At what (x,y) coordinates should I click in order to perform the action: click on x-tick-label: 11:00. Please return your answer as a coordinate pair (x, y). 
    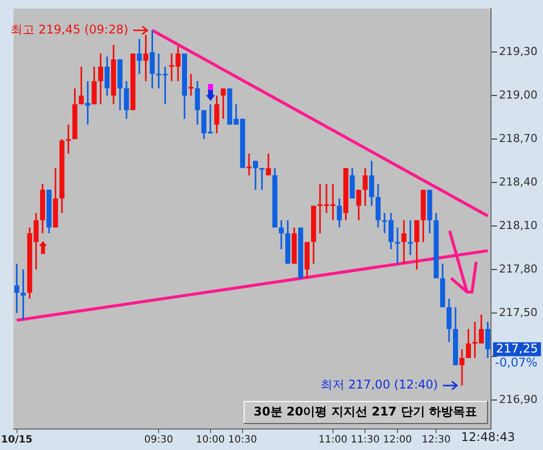
    Looking at the image, I should click on (333, 440).